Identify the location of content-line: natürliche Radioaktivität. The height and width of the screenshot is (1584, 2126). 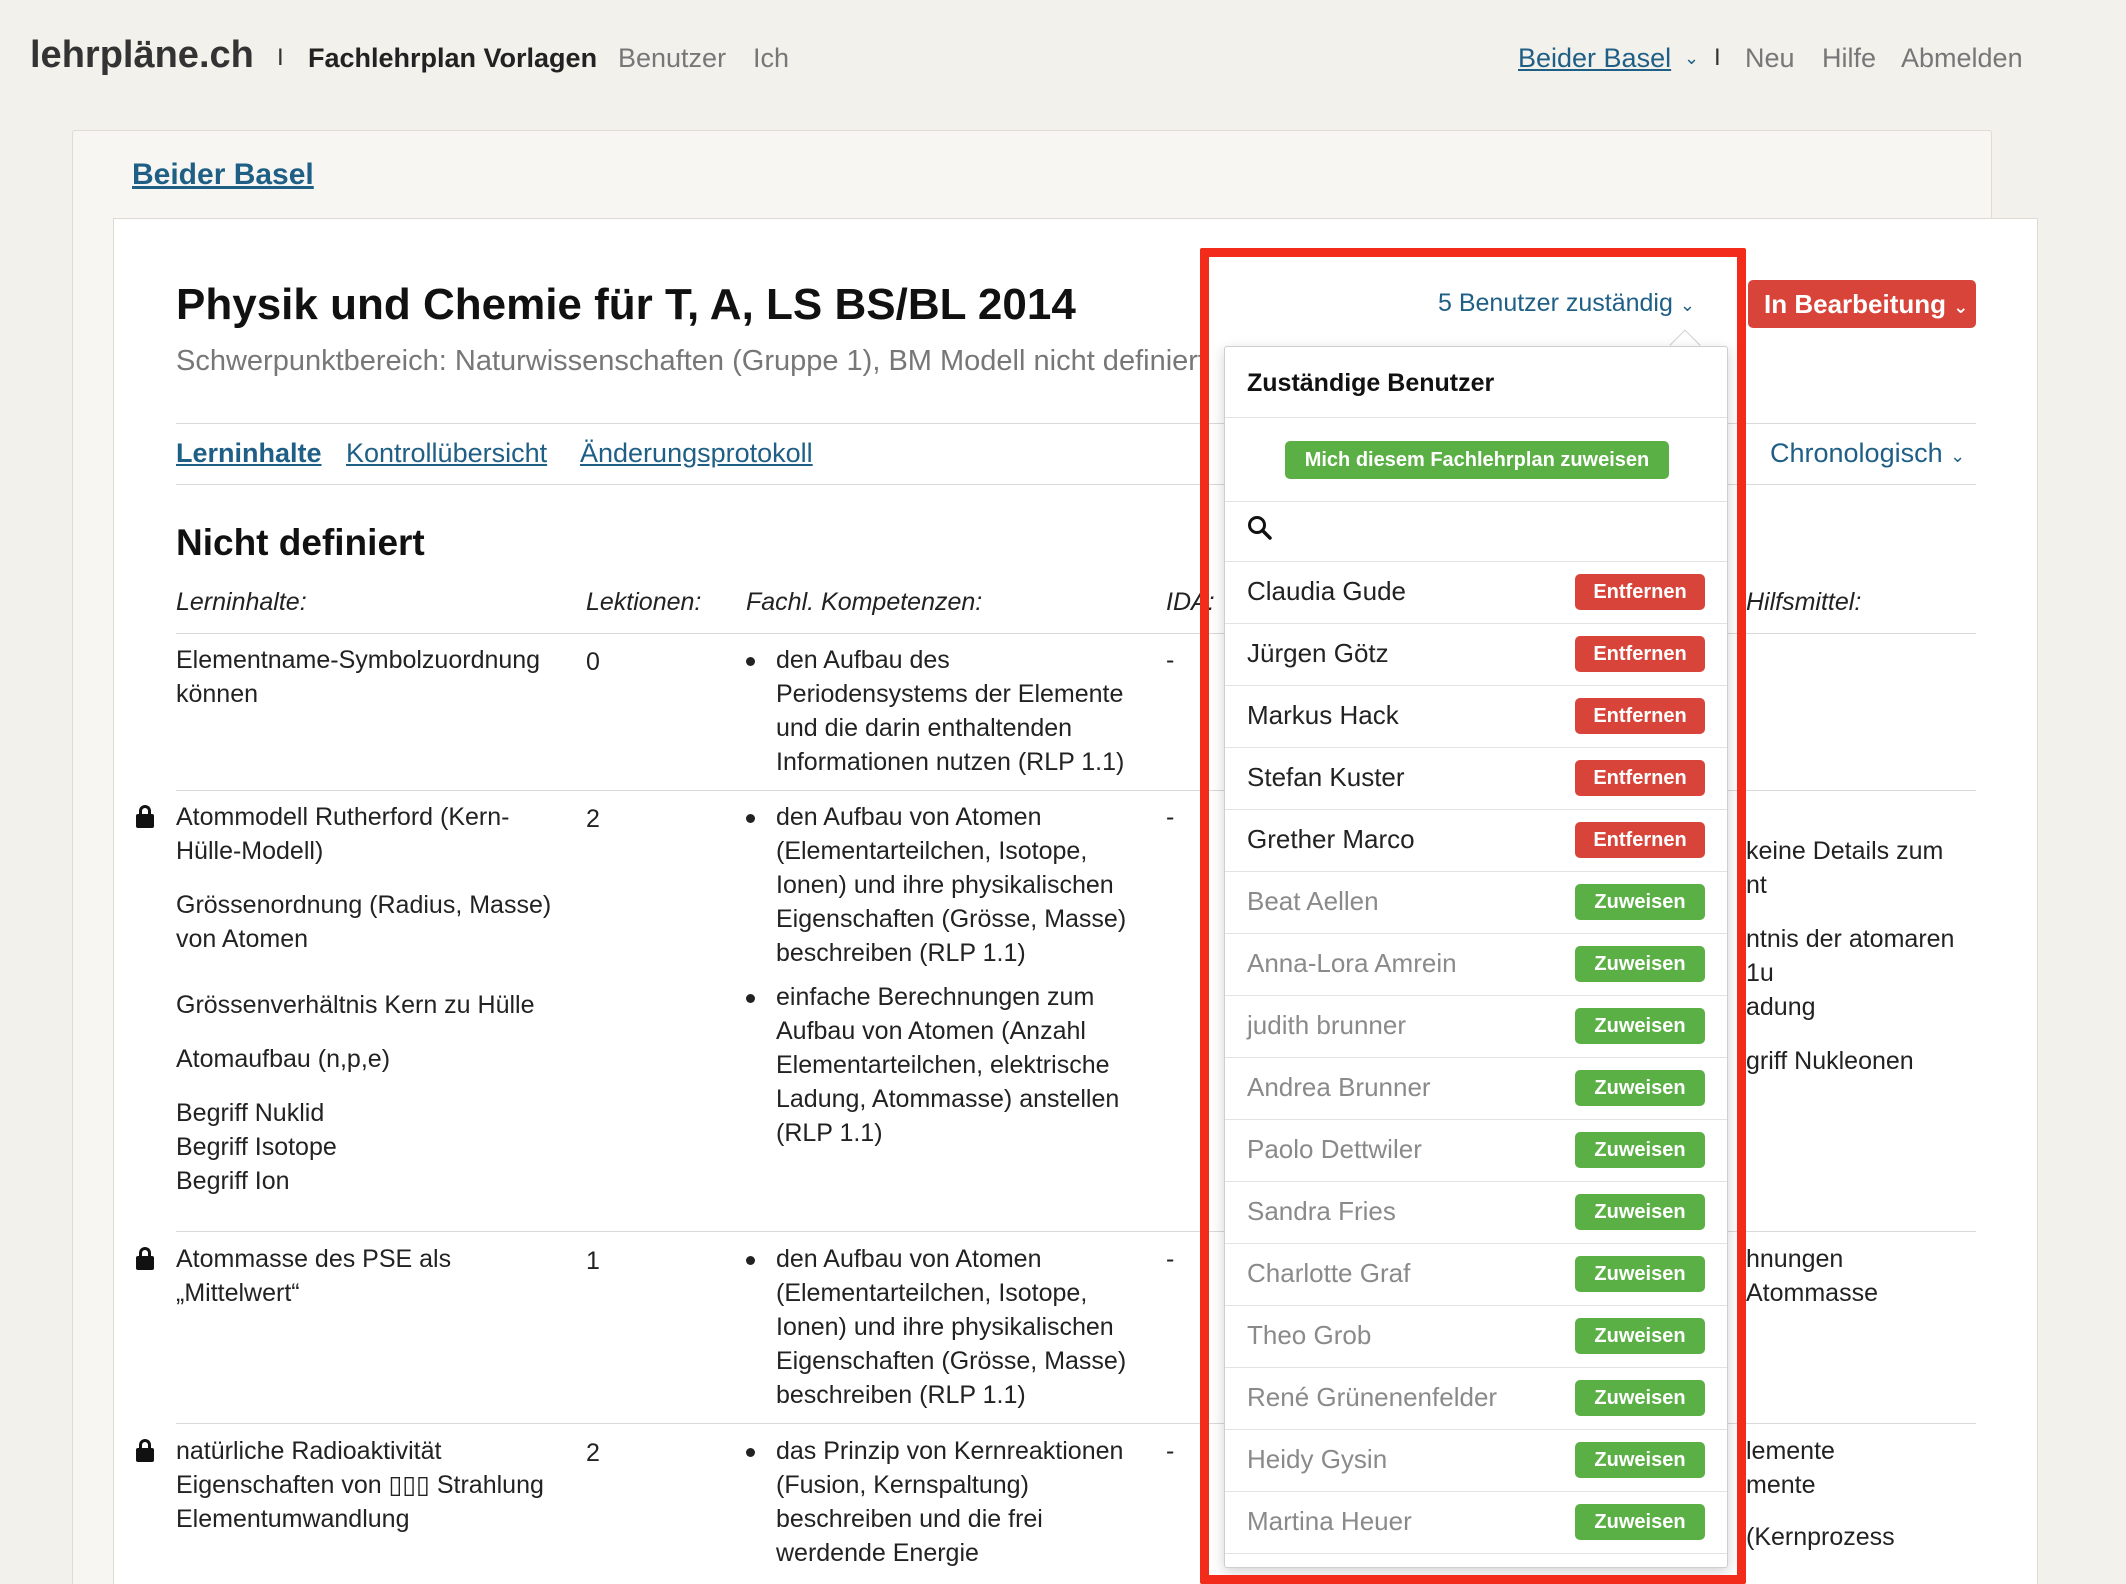
(309, 1451).